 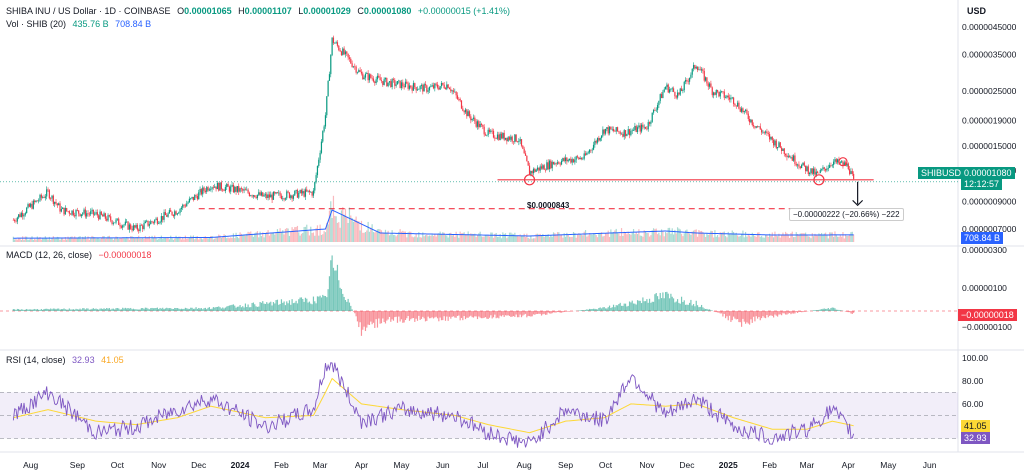 I want to click on rsi-value-2: 41.05, so click(x=112, y=360).